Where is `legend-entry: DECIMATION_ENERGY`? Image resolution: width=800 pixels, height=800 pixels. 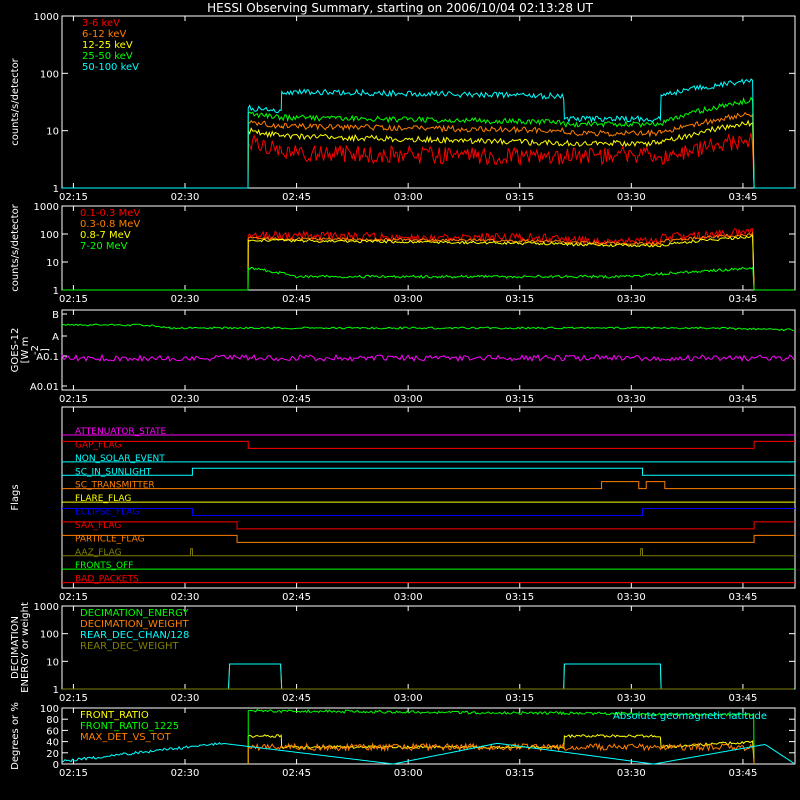 legend-entry: DECIMATION_ENERGY is located at coordinates (134, 613).